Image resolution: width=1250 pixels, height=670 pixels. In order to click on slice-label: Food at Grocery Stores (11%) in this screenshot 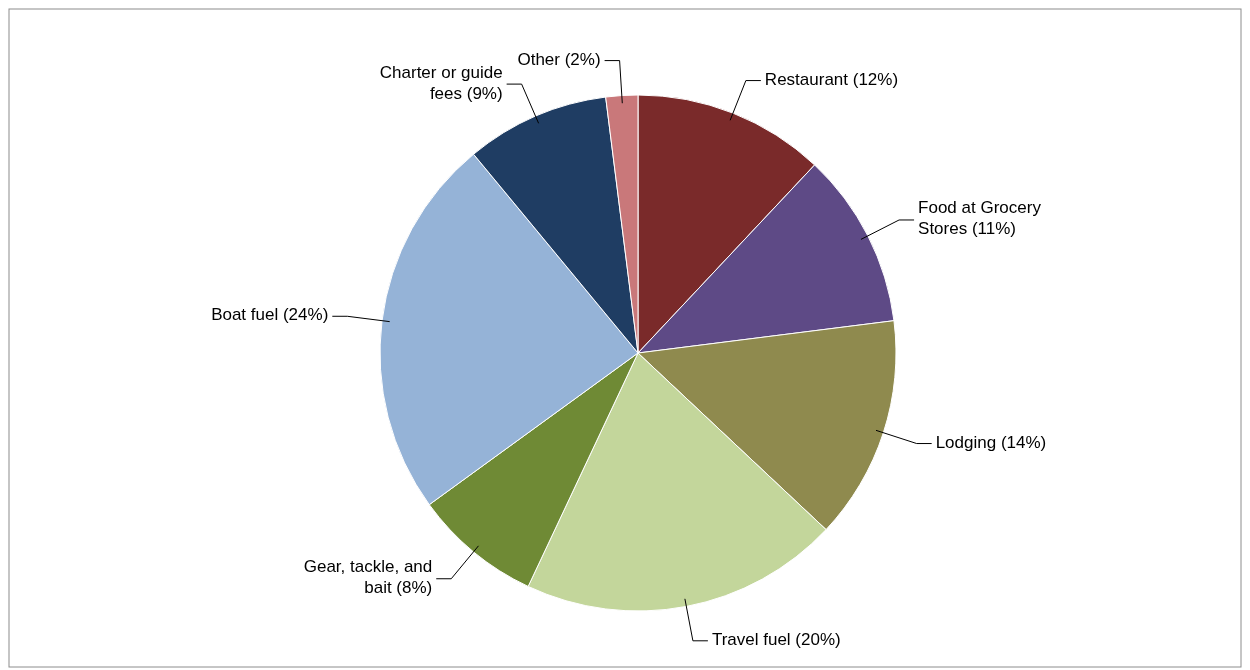, I will do `click(980, 218)`.